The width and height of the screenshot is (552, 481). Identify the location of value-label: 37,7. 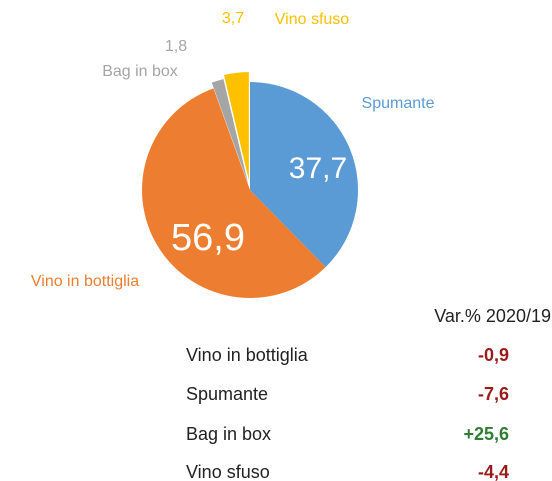
(318, 168).